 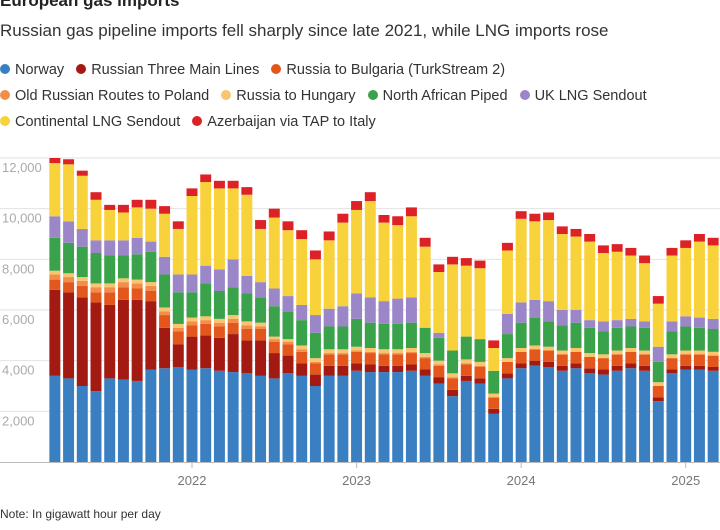 I want to click on legend-item: North African Piped, so click(x=437, y=96).